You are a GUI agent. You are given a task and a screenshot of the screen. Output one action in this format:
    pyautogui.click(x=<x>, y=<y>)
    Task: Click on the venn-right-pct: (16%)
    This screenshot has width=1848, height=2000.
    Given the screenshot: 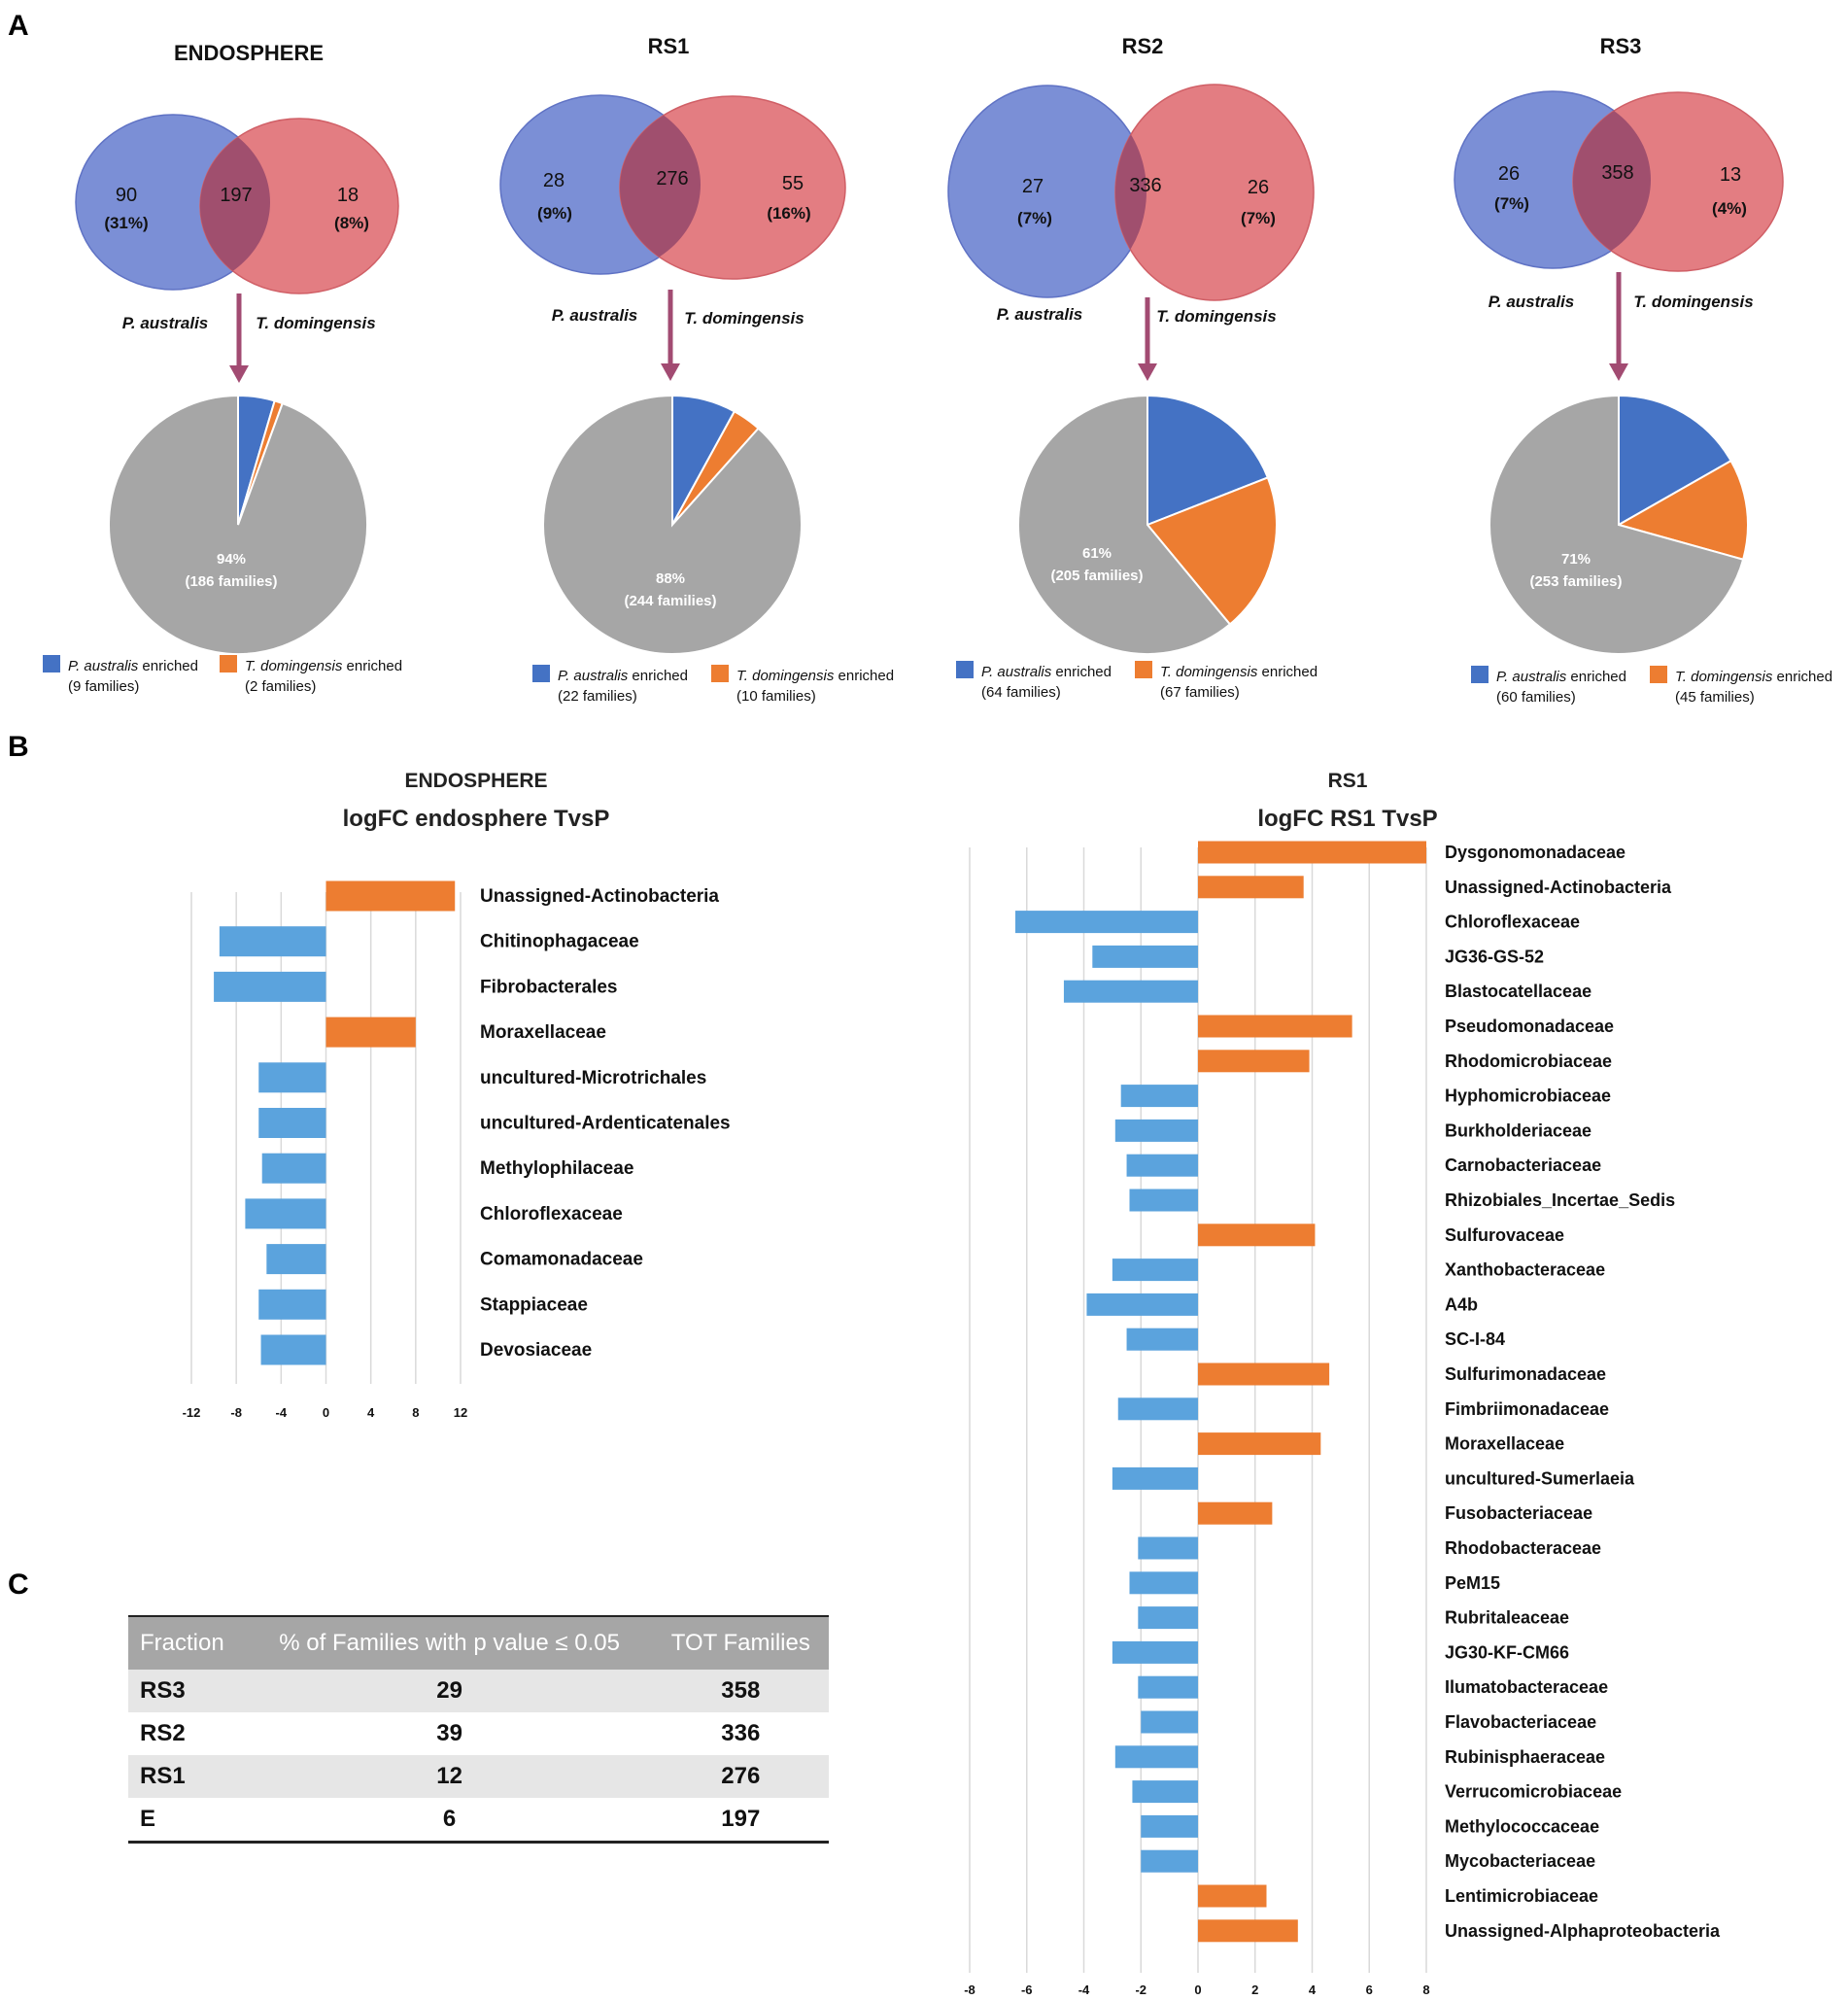 What is the action you would take?
    pyautogui.click(x=788, y=213)
    